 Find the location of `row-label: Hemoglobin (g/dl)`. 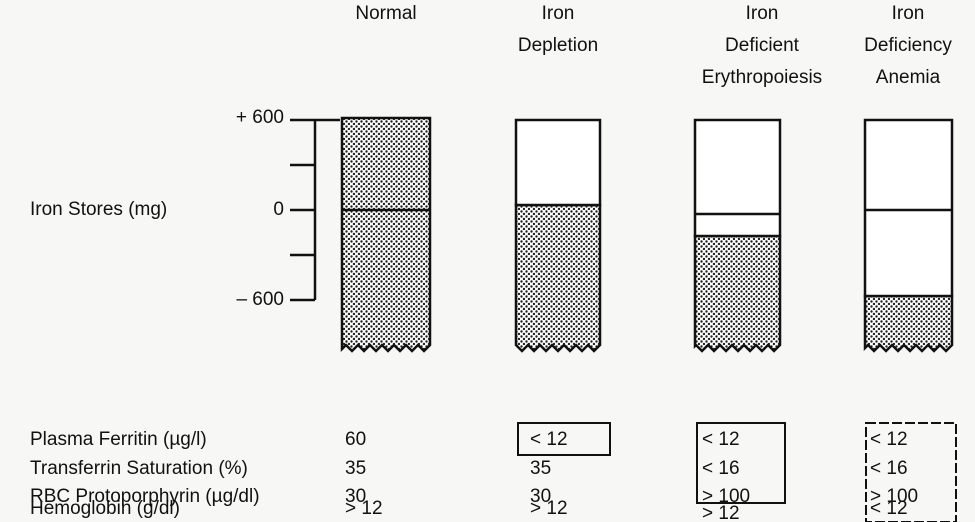

row-label: Hemoglobin (g/dl) is located at coordinates (105, 508).